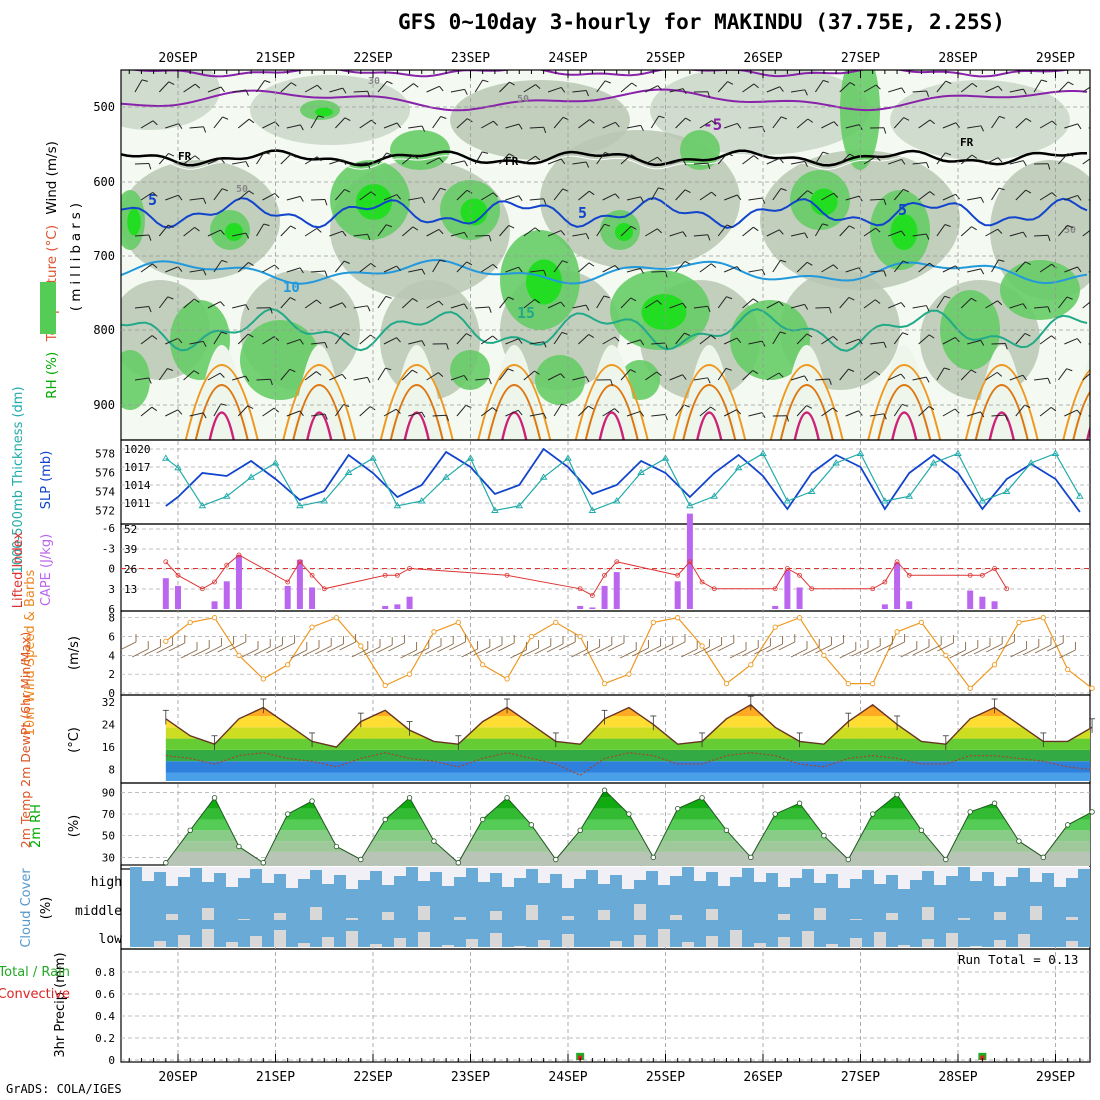 This screenshot has width=1100, height=1100. I want to click on rh-point, so click(653, 857).